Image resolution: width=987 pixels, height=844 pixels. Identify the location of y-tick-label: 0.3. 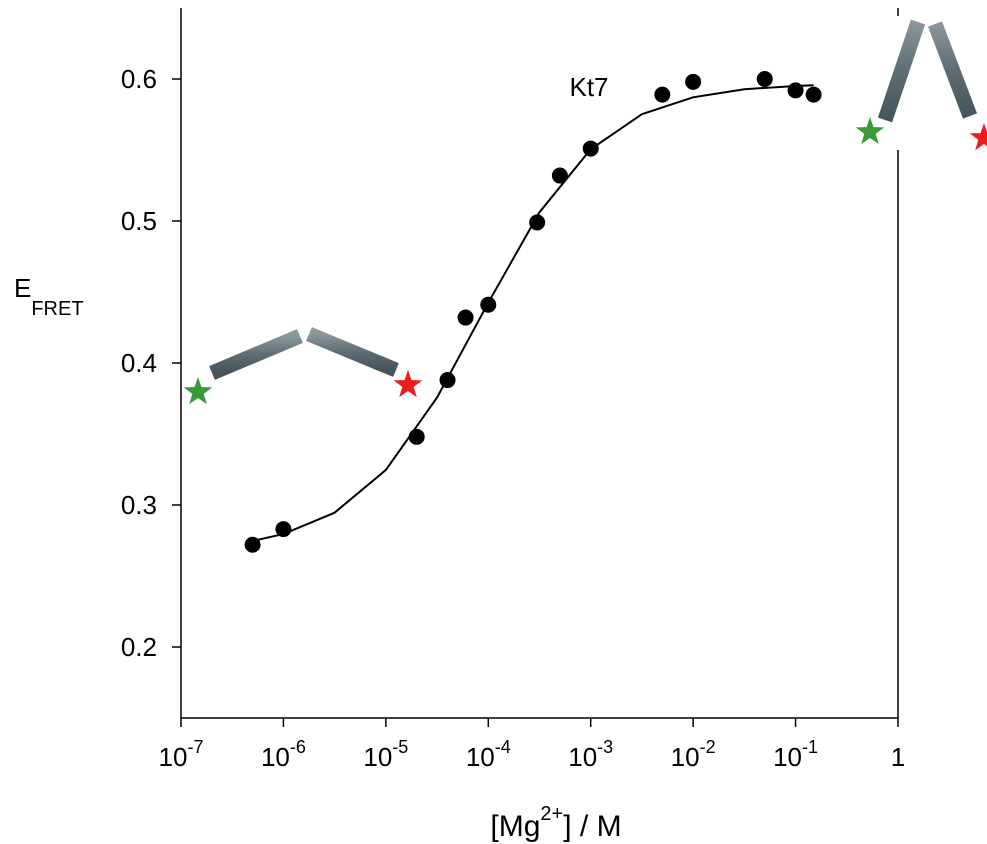
(139, 505).